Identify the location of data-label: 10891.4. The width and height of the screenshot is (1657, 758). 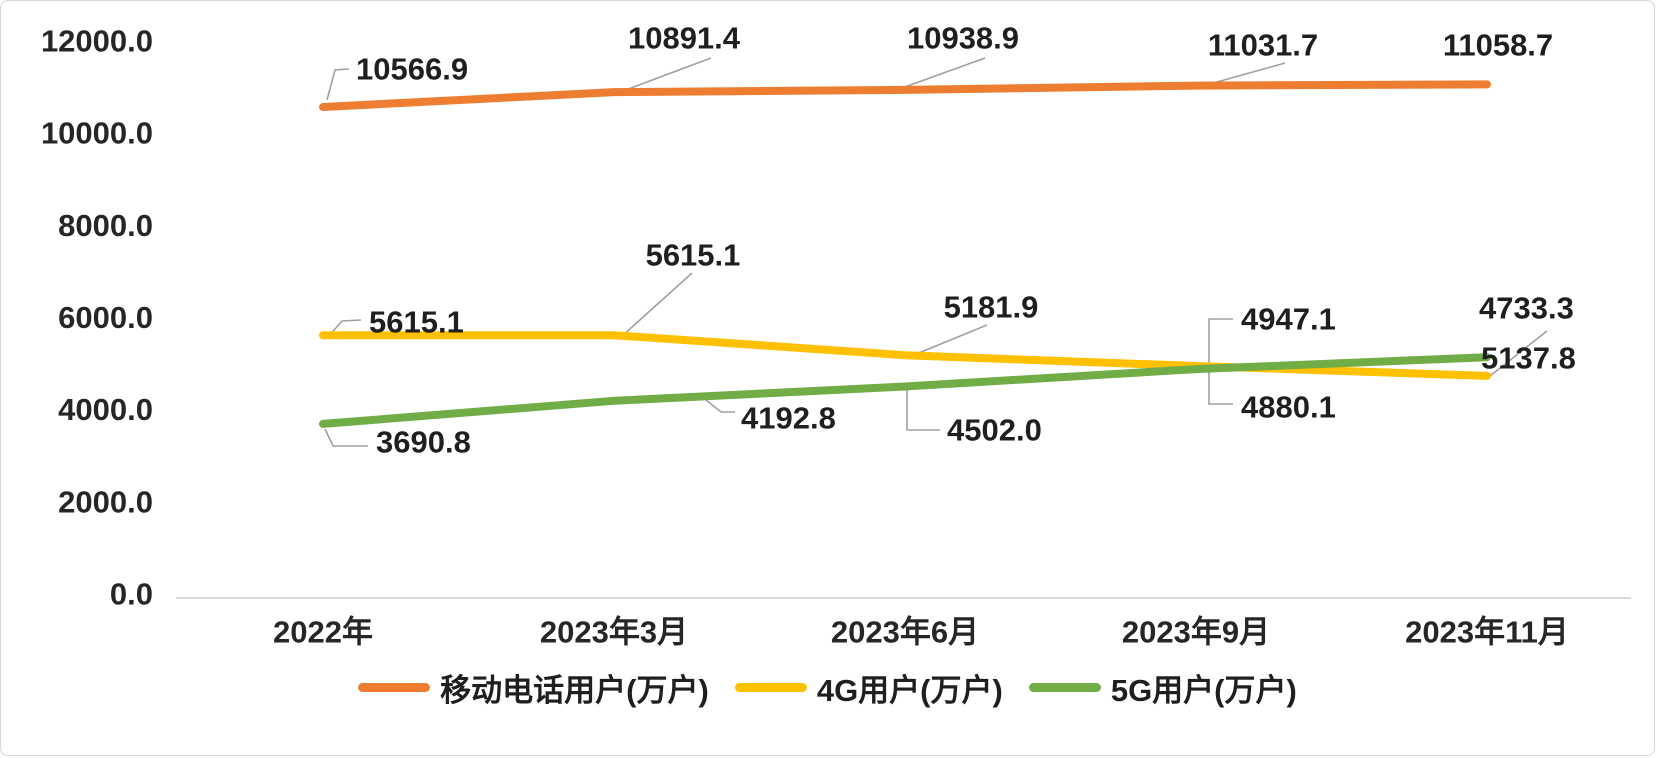
(684, 38).